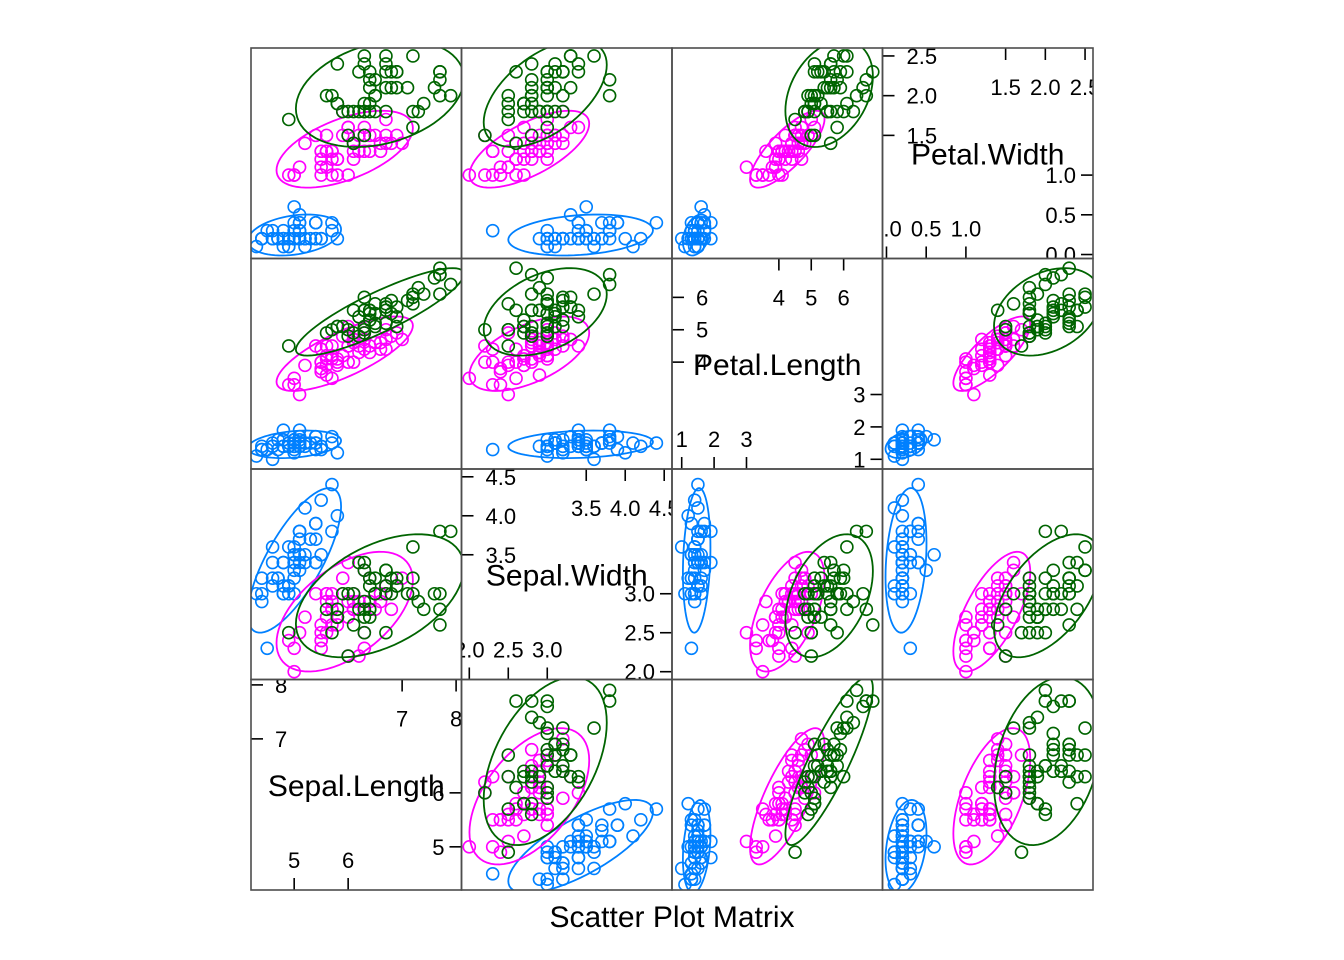 The height and width of the screenshot is (960, 1344). Describe the element at coordinates (294, 860) in the screenshot. I see `tick-label: 5` at that location.